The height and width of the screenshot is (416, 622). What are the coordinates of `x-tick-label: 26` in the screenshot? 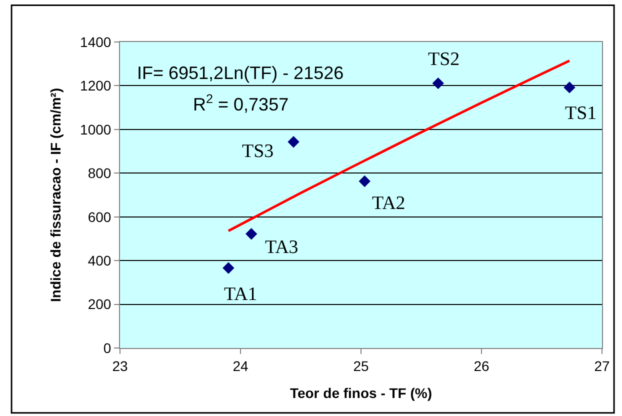 It's located at (482, 366).